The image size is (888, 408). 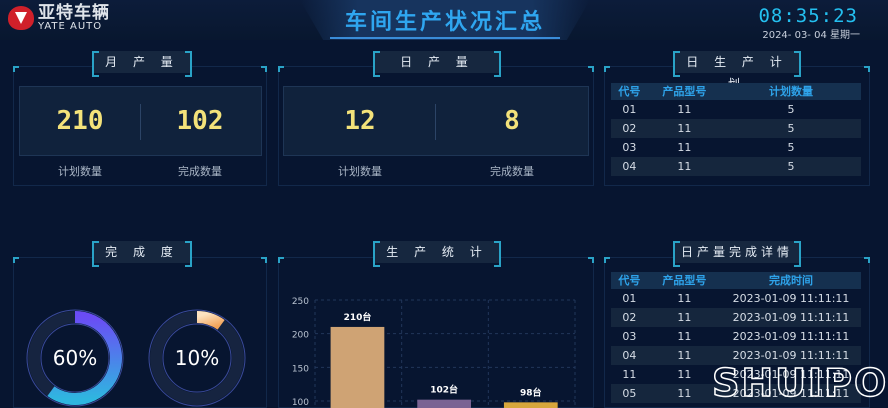 I want to click on logo: 亚特车辆 YATE AUTO, so click(x=59, y=18).